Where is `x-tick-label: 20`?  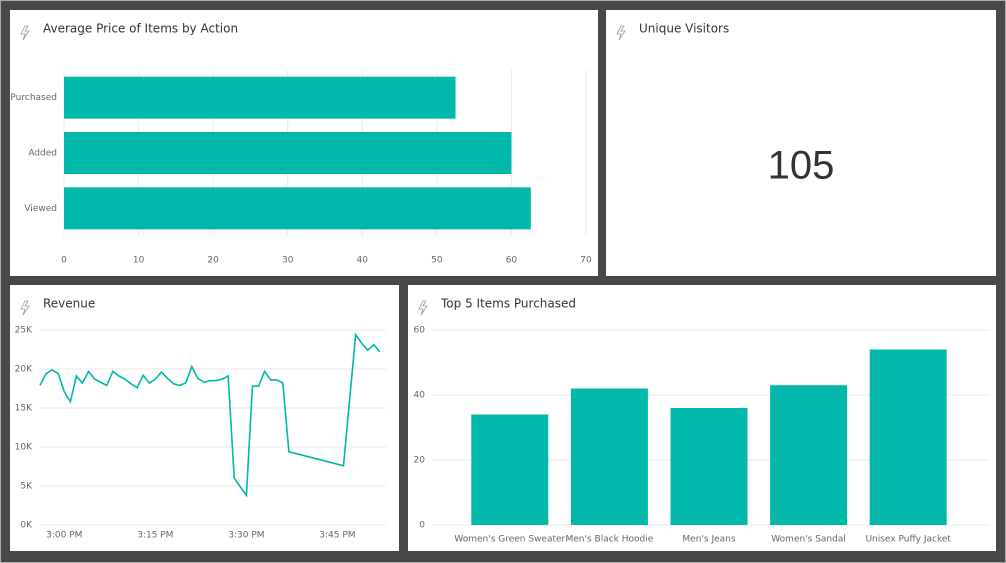 x-tick-label: 20 is located at coordinates (213, 261).